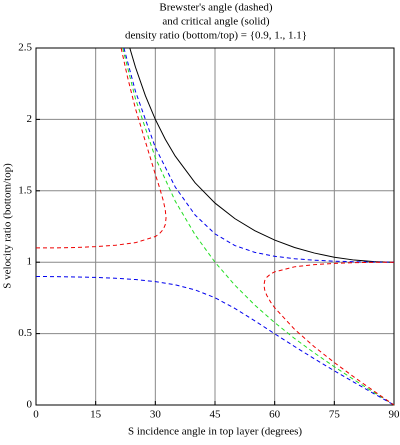 The width and height of the screenshot is (400, 445). I want to click on y-tick-label: 1, so click(30, 262).